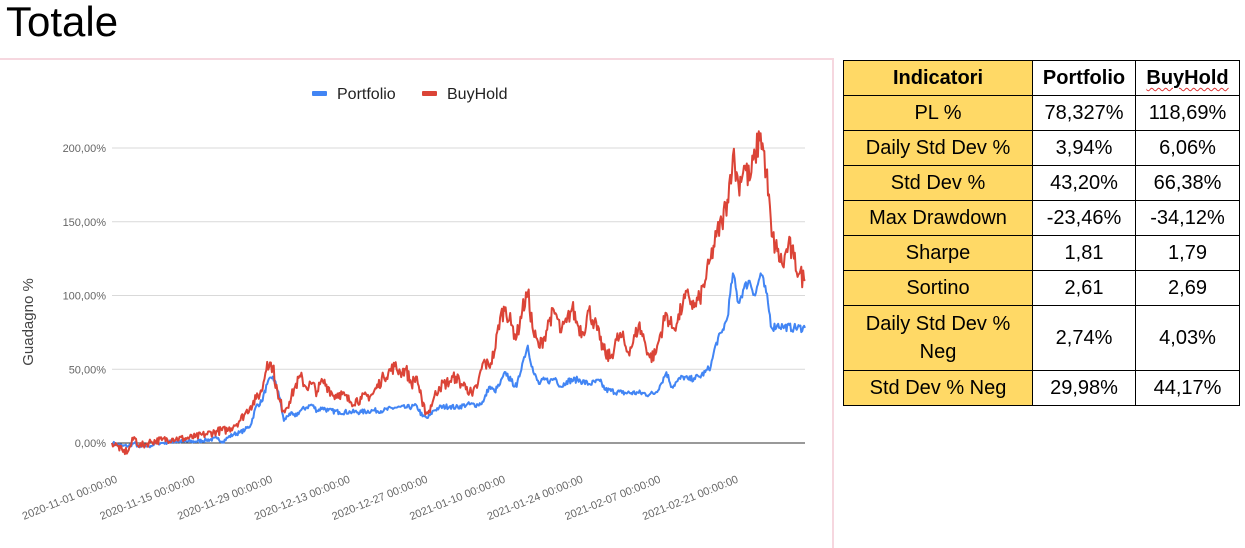 The height and width of the screenshot is (548, 1245). Describe the element at coordinates (938, 78) in the screenshot. I see `header-indicatori: Indicatori` at that location.